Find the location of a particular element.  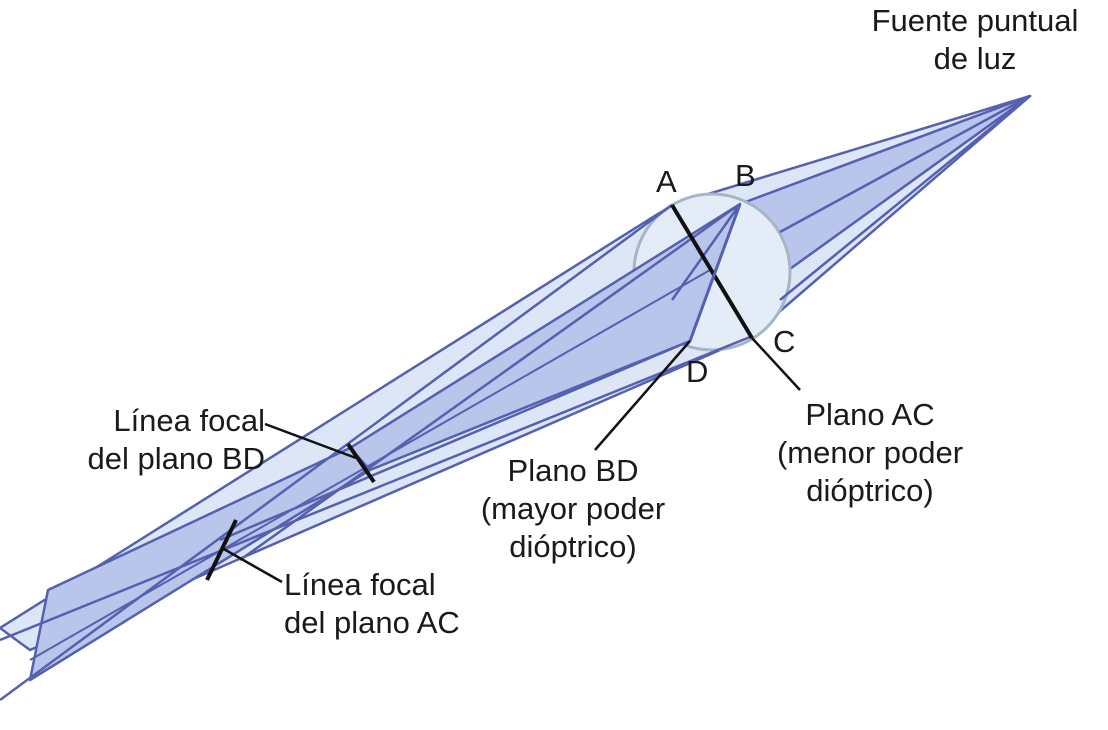

focal-bd-label: Línea focal del plano BD is located at coordinates (142, 440).